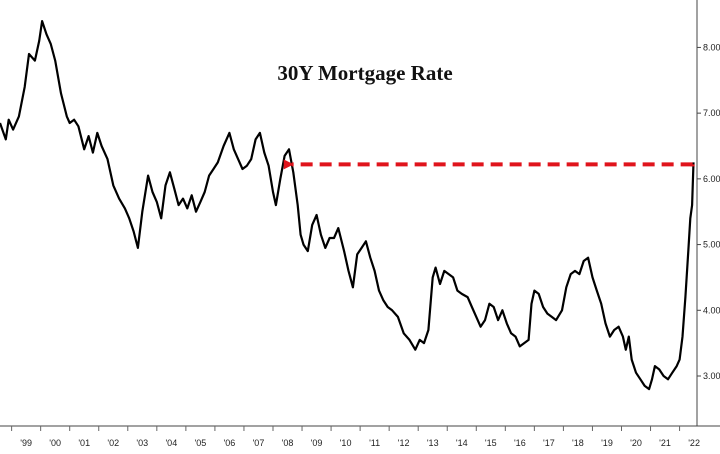 Image resolution: width=720 pixels, height=454 pixels. What do you see at coordinates (489, 164) in the screenshot?
I see `annotation-layer` at bounding box center [489, 164].